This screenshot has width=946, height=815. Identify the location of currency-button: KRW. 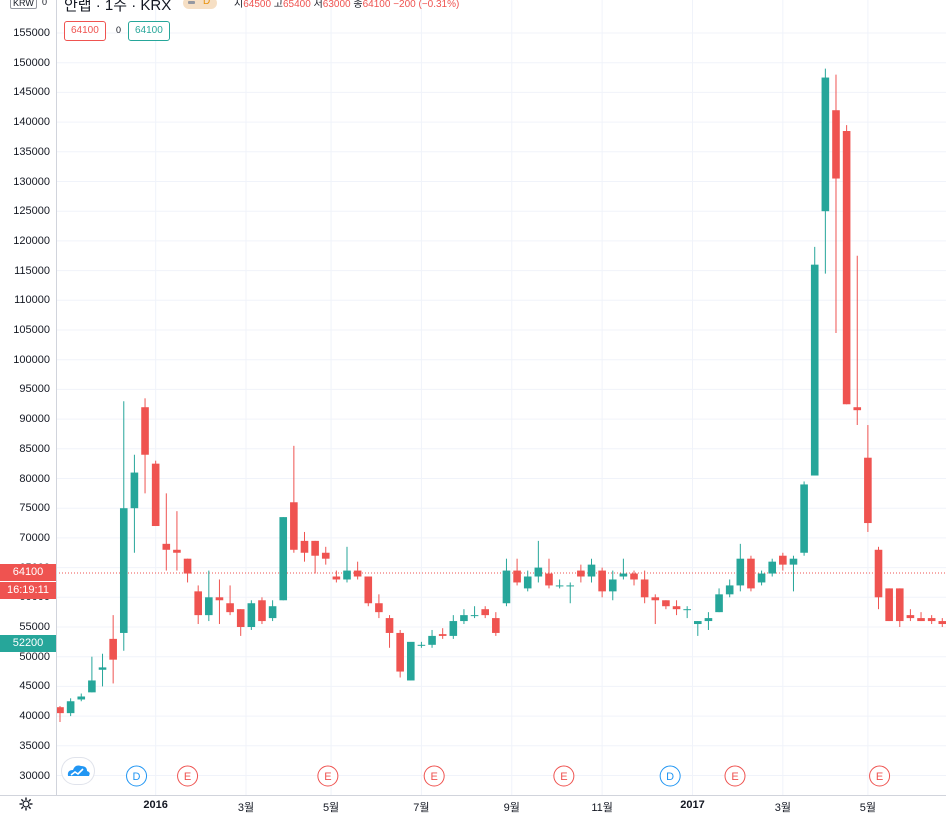
(23, 4).